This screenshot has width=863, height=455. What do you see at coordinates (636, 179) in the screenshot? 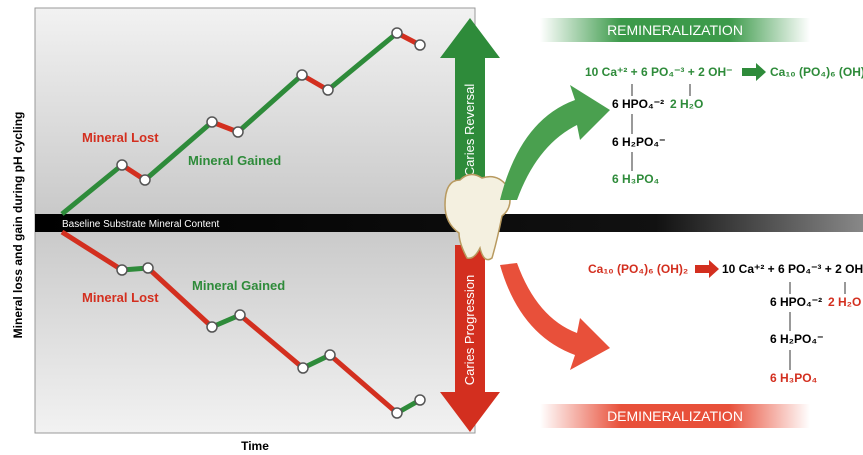
I see `remin-h3po4: 6 H₃PO₄` at bounding box center [636, 179].